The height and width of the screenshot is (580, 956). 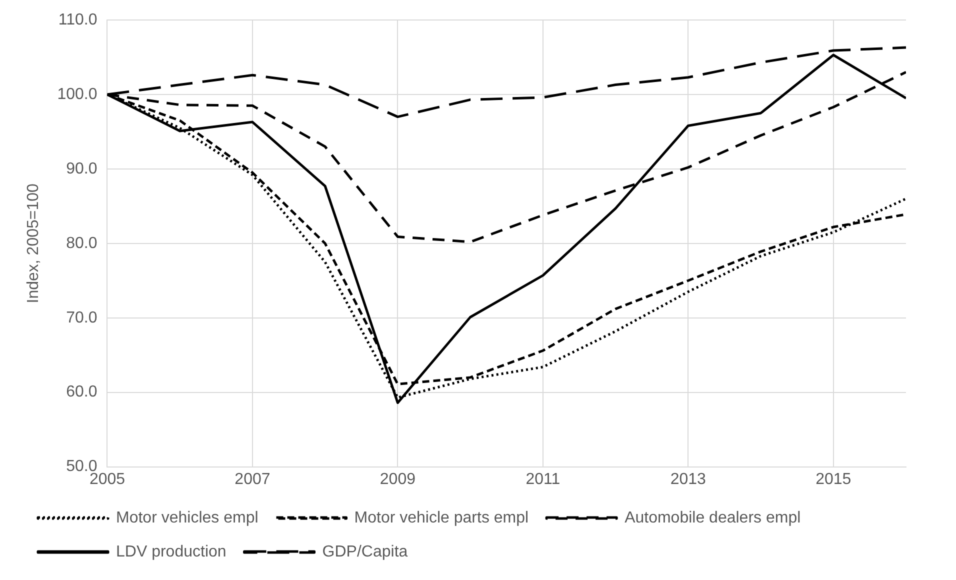 What do you see at coordinates (82, 317) in the screenshot?
I see `y-tick-label: 70.0` at bounding box center [82, 317].